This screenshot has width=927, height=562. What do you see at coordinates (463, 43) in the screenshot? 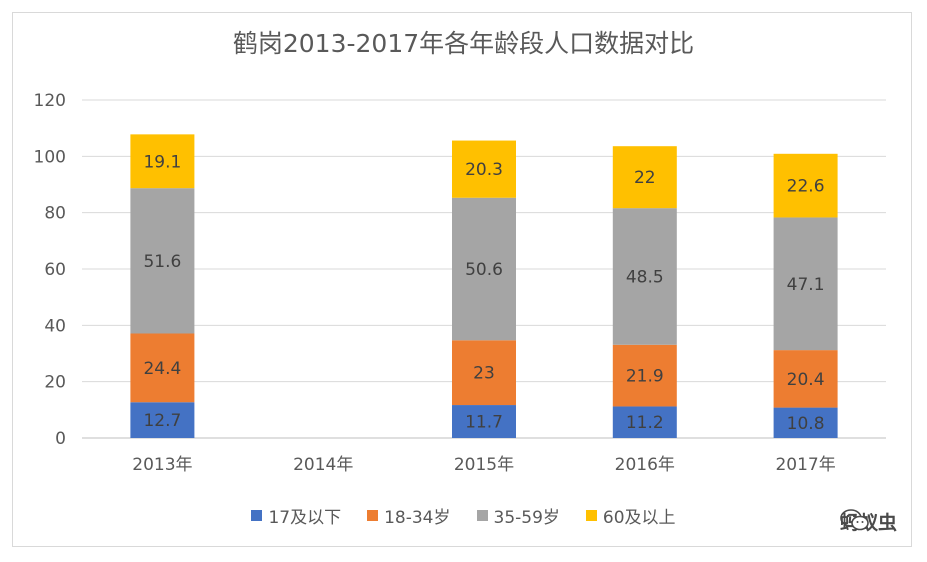
I see `chart-title: 鹤岗2013-2017年各年龄段人口数据对比` at bounding box center [463, 43].